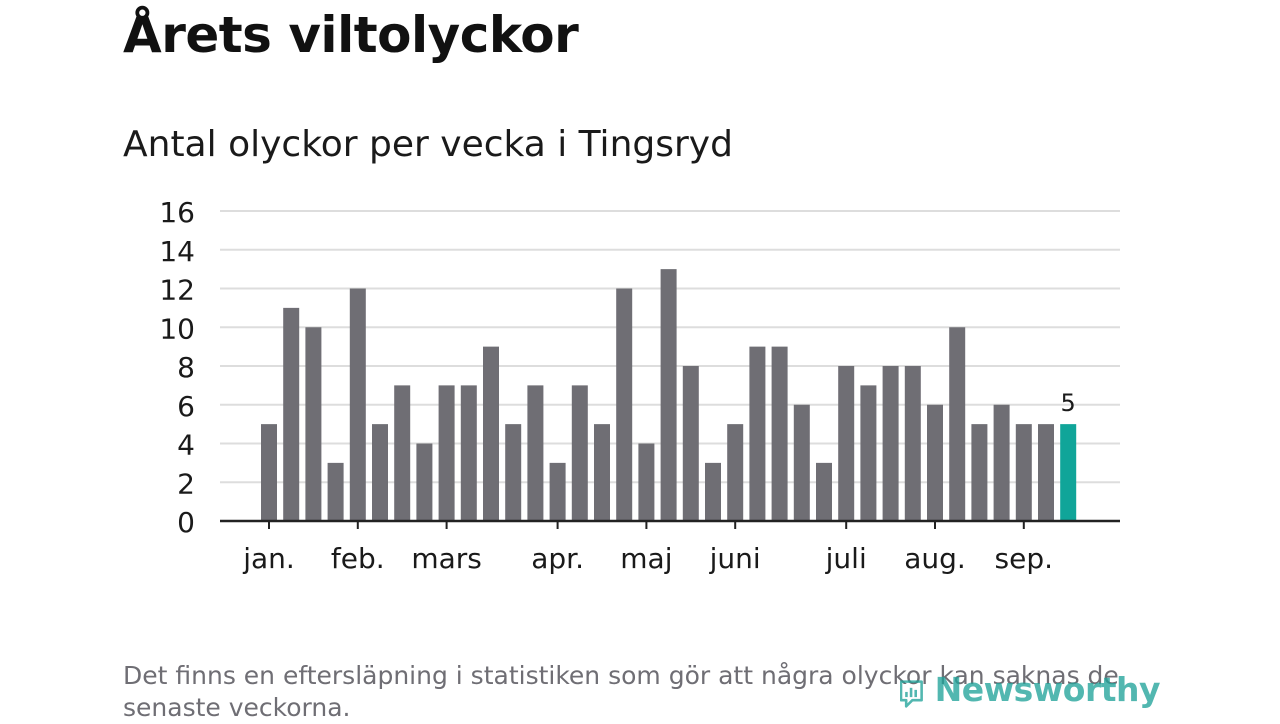  I want to click on data-labels: 5, so click(1068, 403).